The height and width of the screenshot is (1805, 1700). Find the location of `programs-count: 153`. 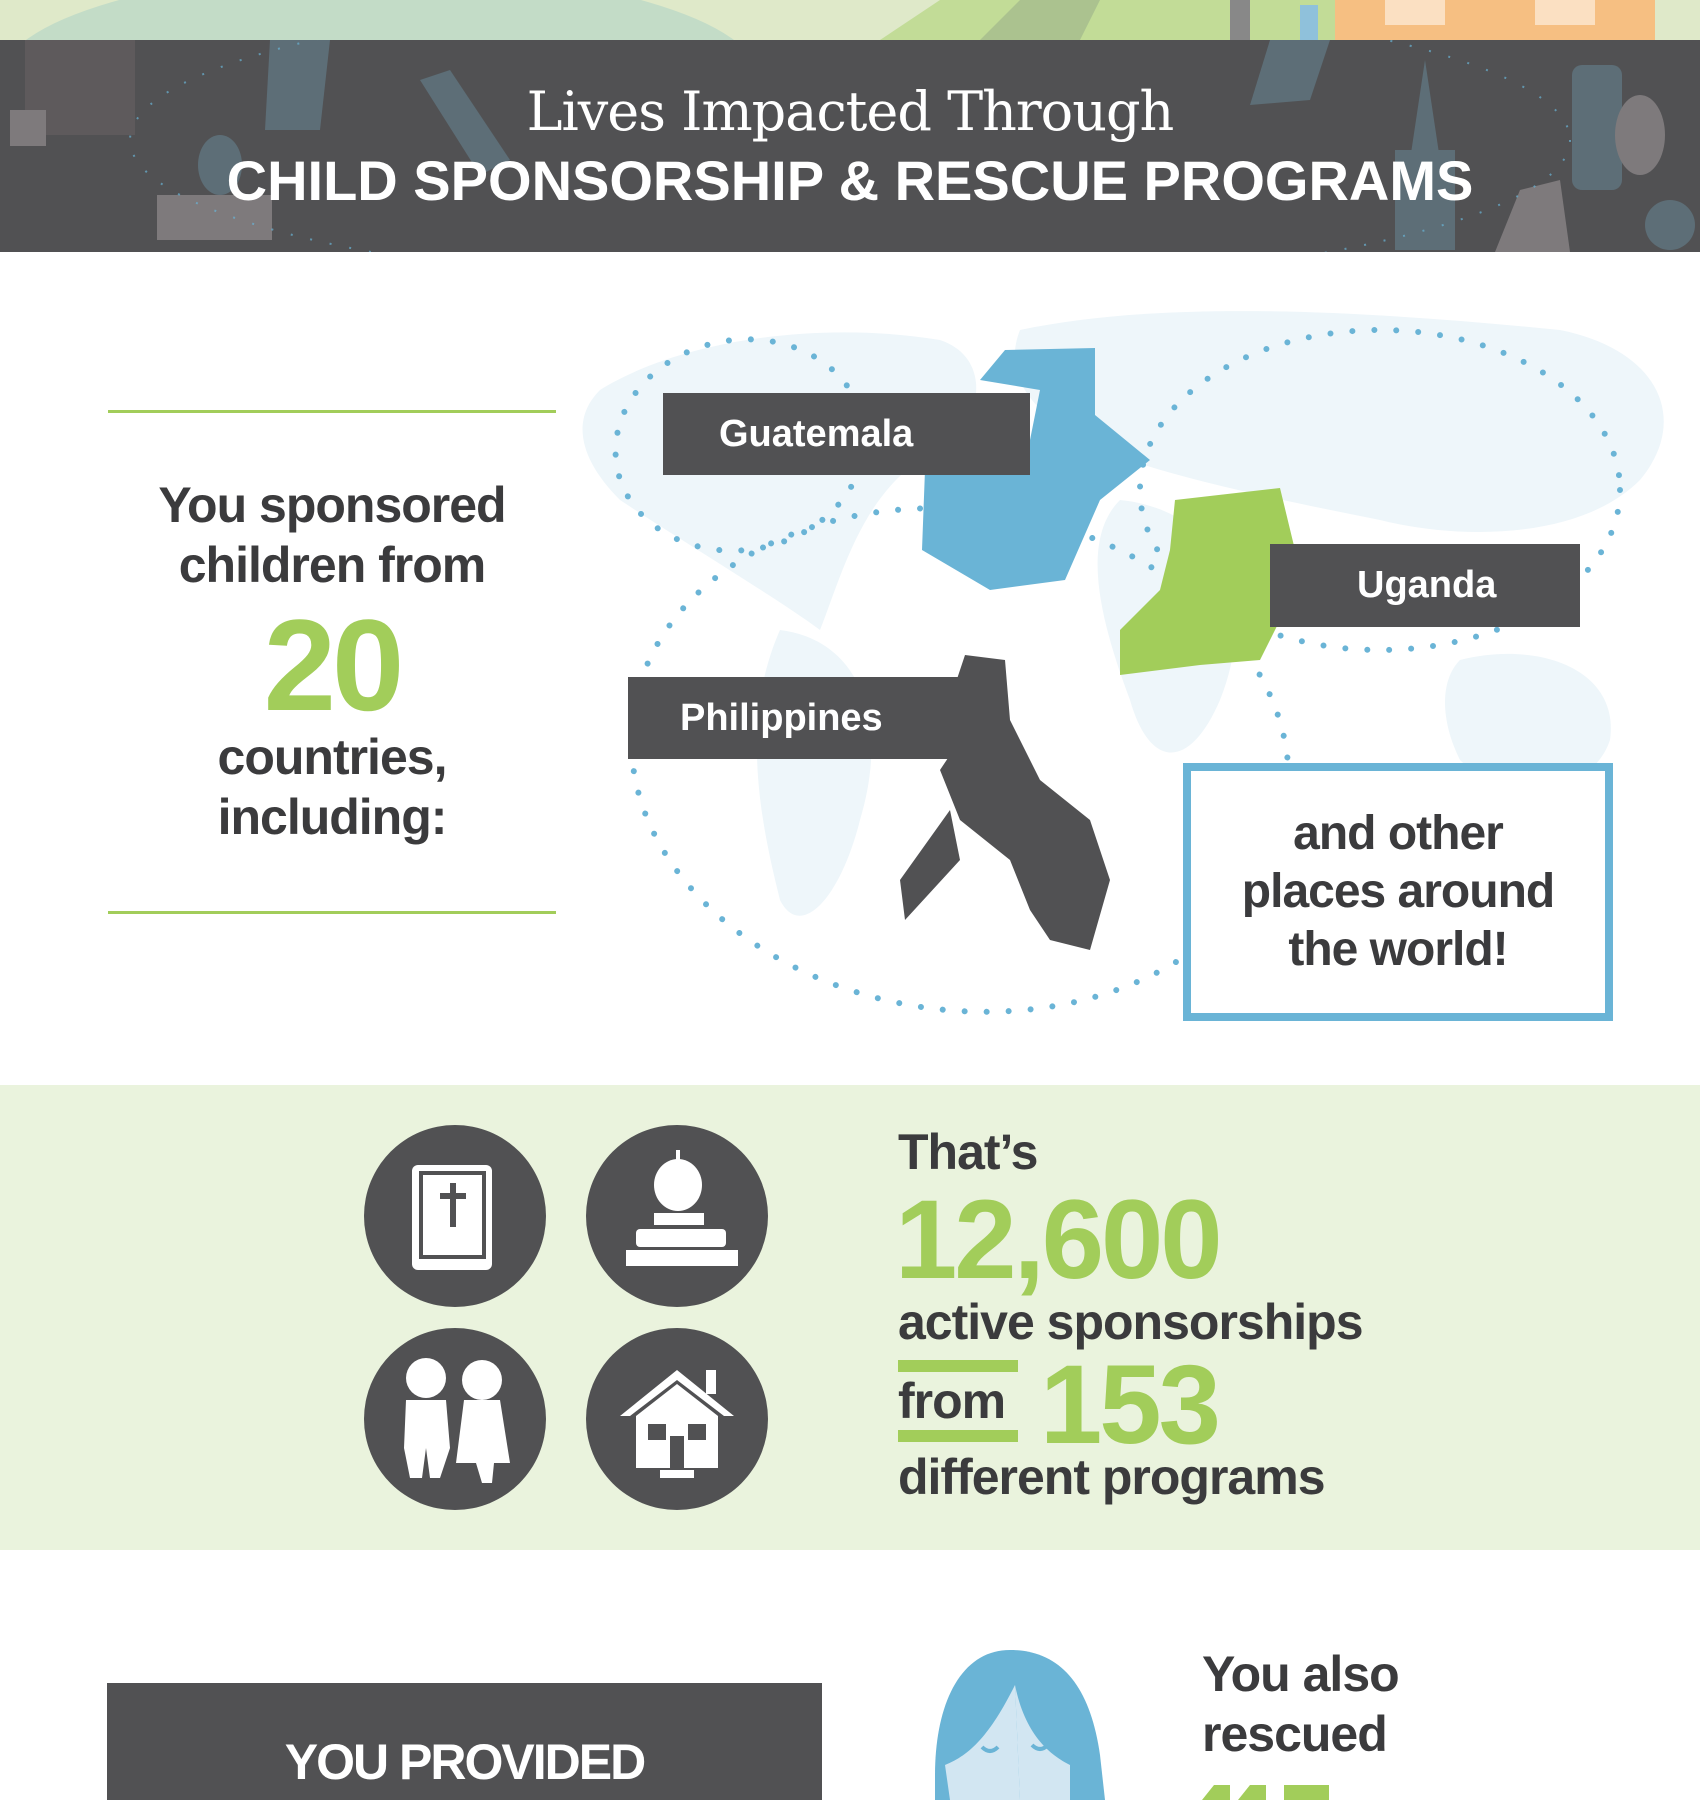

programs-count: 153 is located at coordinates (1130, 1404).